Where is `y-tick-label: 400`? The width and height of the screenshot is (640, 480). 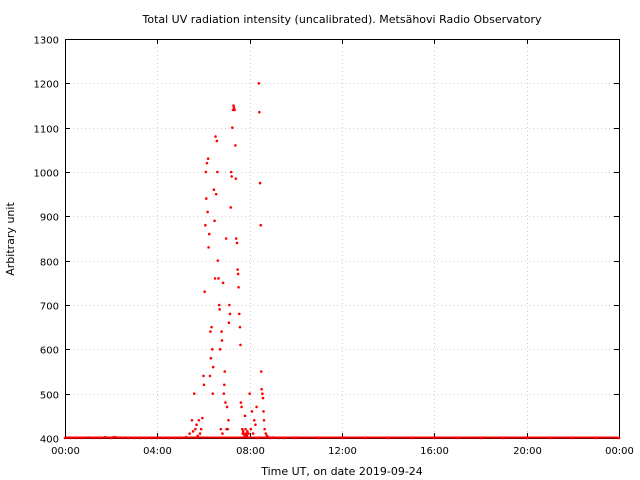
y-tick-label: 400 is located at coordinates (49, 440).